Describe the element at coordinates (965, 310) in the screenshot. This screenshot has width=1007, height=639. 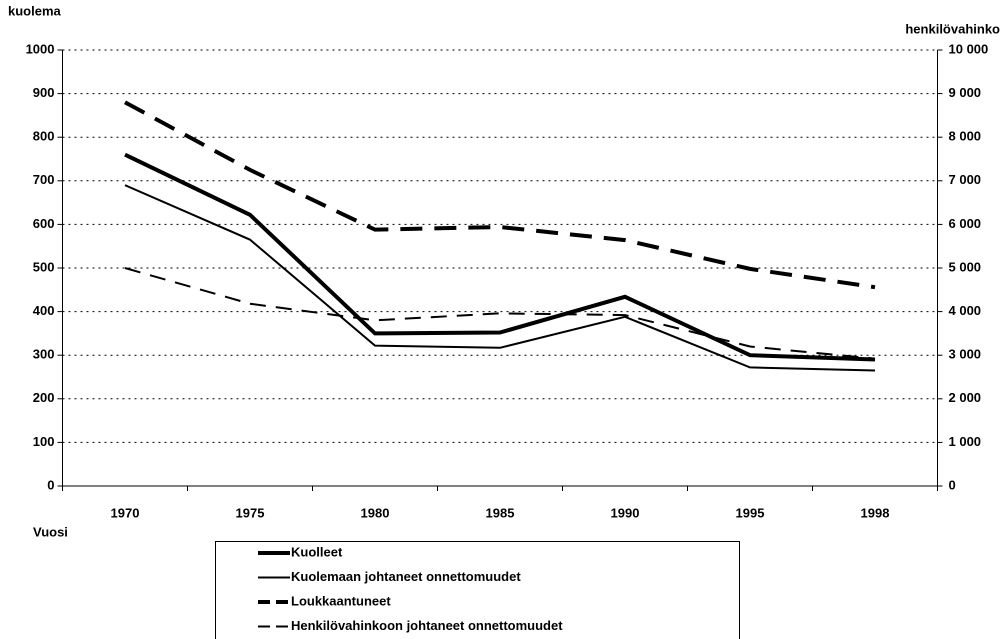
I see `y2-tick-label: 4 000` at that location.